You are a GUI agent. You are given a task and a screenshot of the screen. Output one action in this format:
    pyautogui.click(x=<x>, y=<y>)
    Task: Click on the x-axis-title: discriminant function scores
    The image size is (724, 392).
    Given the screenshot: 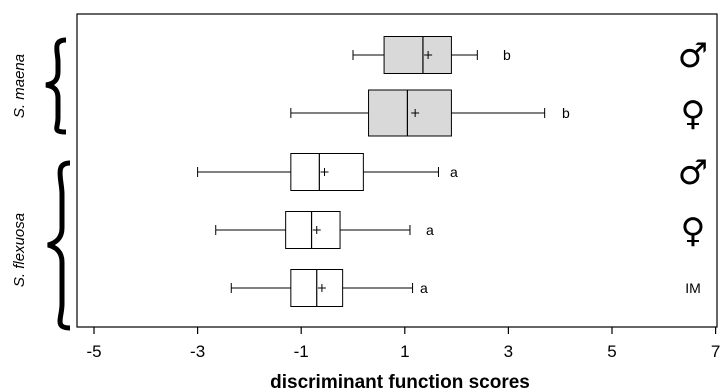 What is the action you would take?
    pyautogui.click(x=400, y=382)
    